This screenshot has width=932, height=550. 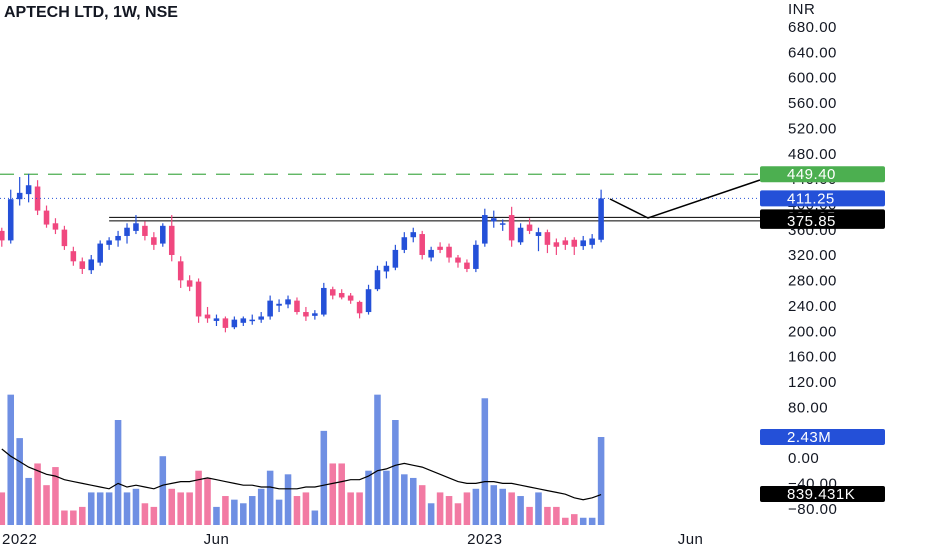 What do you see at coordinates (811, 174) in the screenshot?
I see `level-label: 449.40` at bounding box center [811, 174].